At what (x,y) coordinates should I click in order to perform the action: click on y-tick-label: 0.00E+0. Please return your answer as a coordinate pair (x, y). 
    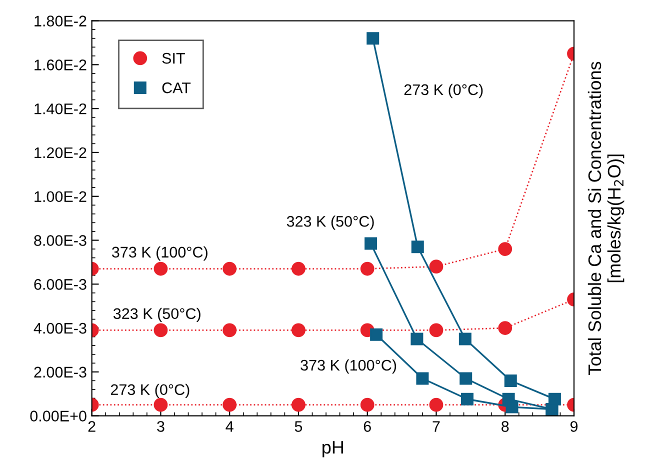
    Looking at the image, I should click on (58, 416).